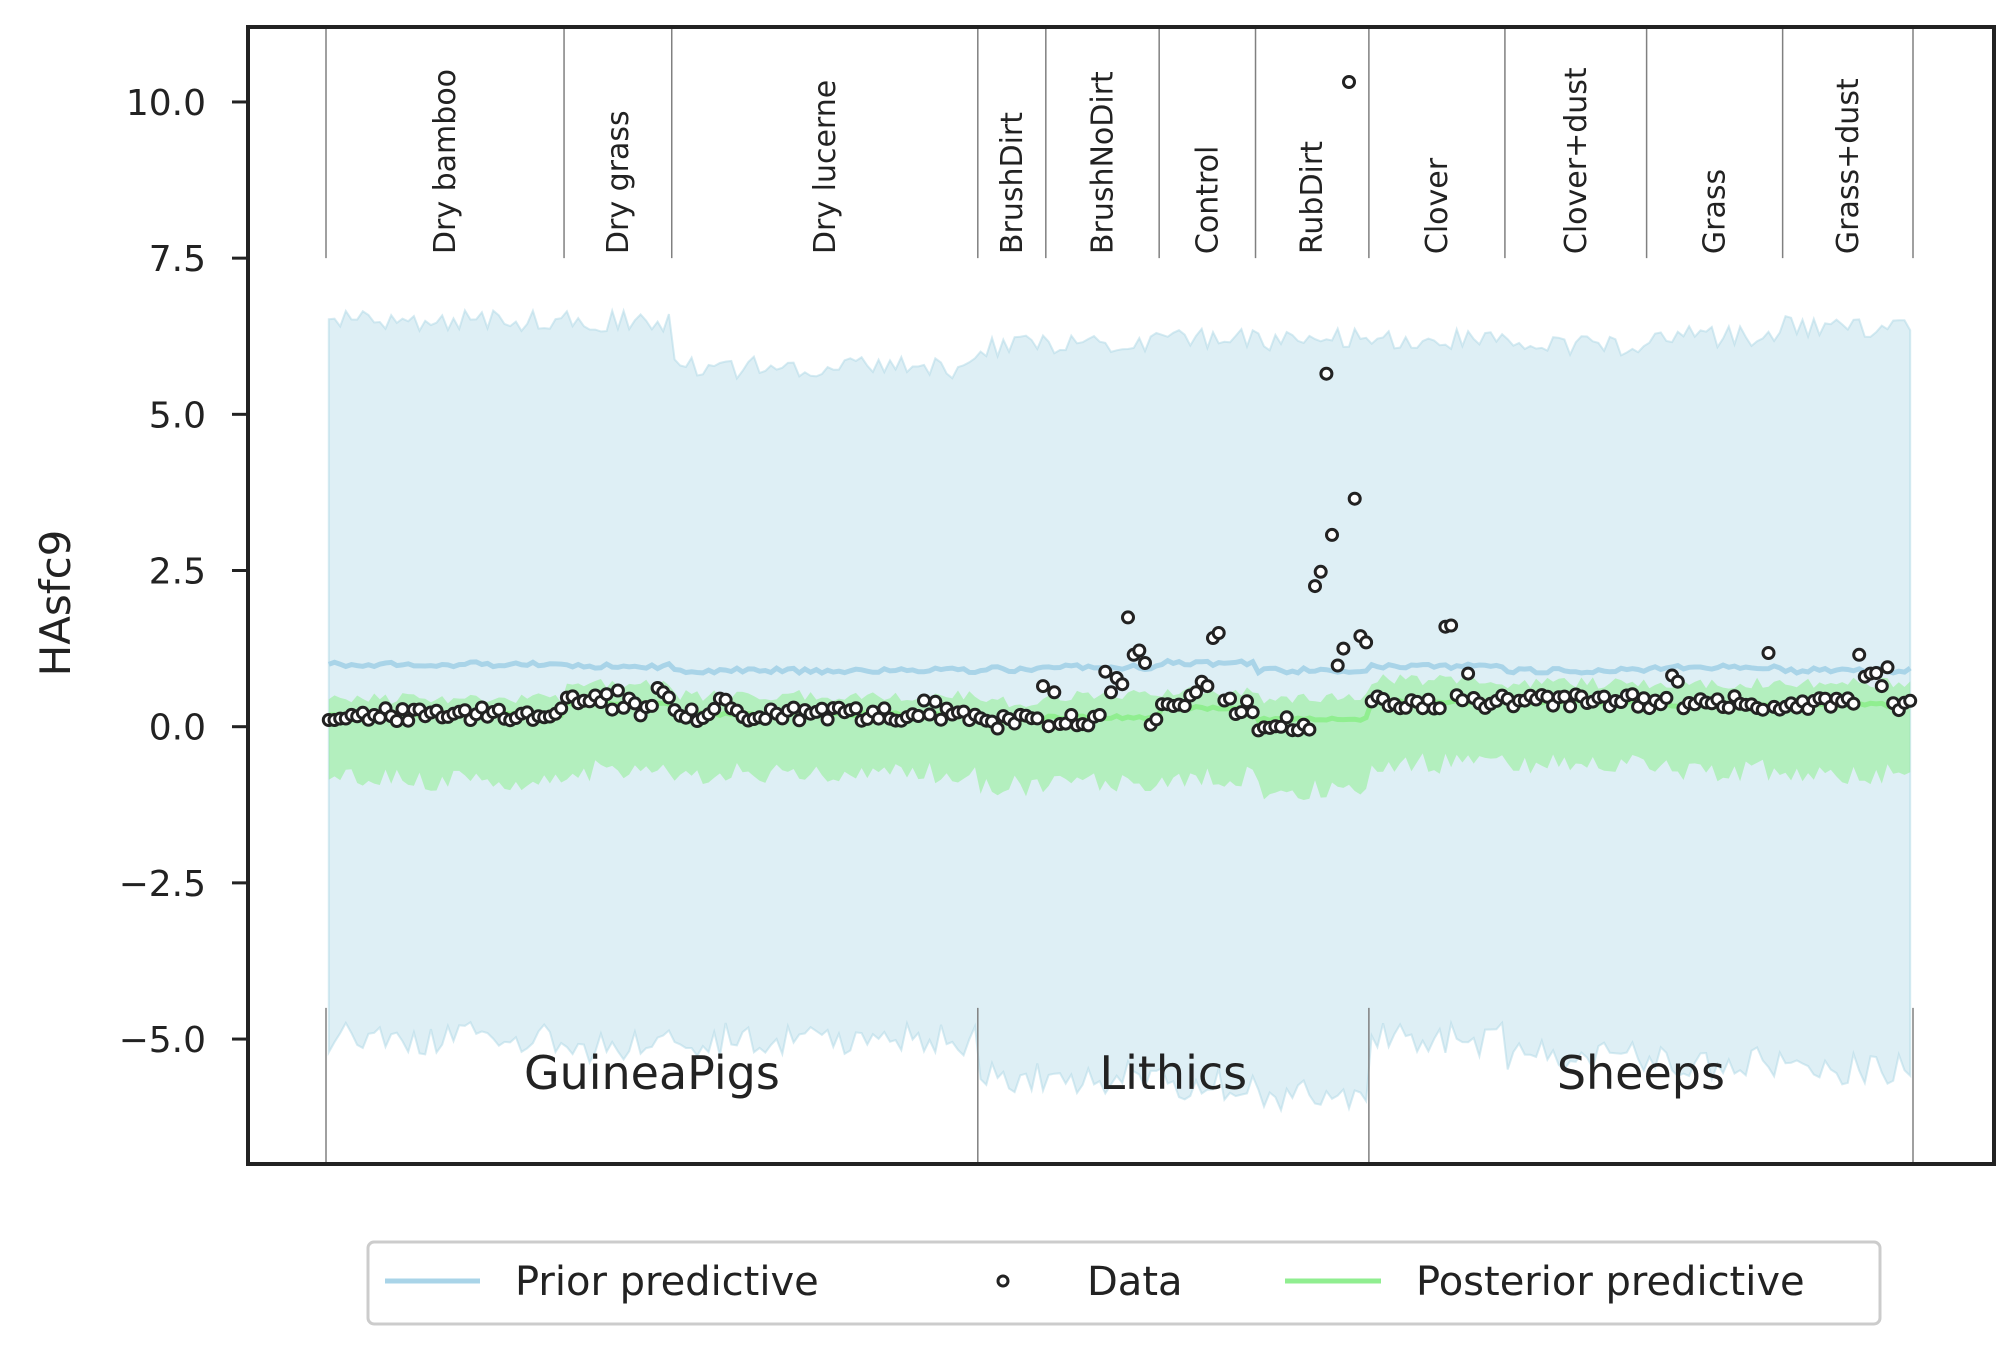  What do you see at coordinates (1012, 183) in the screenshot?
I see `treatment-label: BrushDirt` at bounding box center [1012, 183].